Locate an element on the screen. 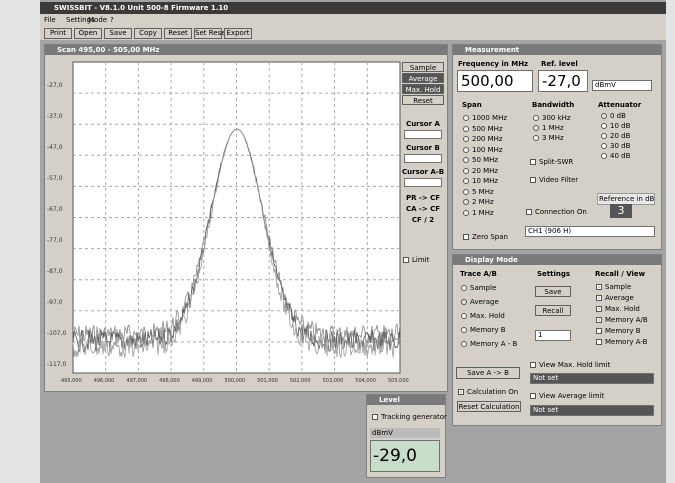 This screenshot has height=483, width=675. cursor-action: PR -> CF is located at coordinates (423, 198).